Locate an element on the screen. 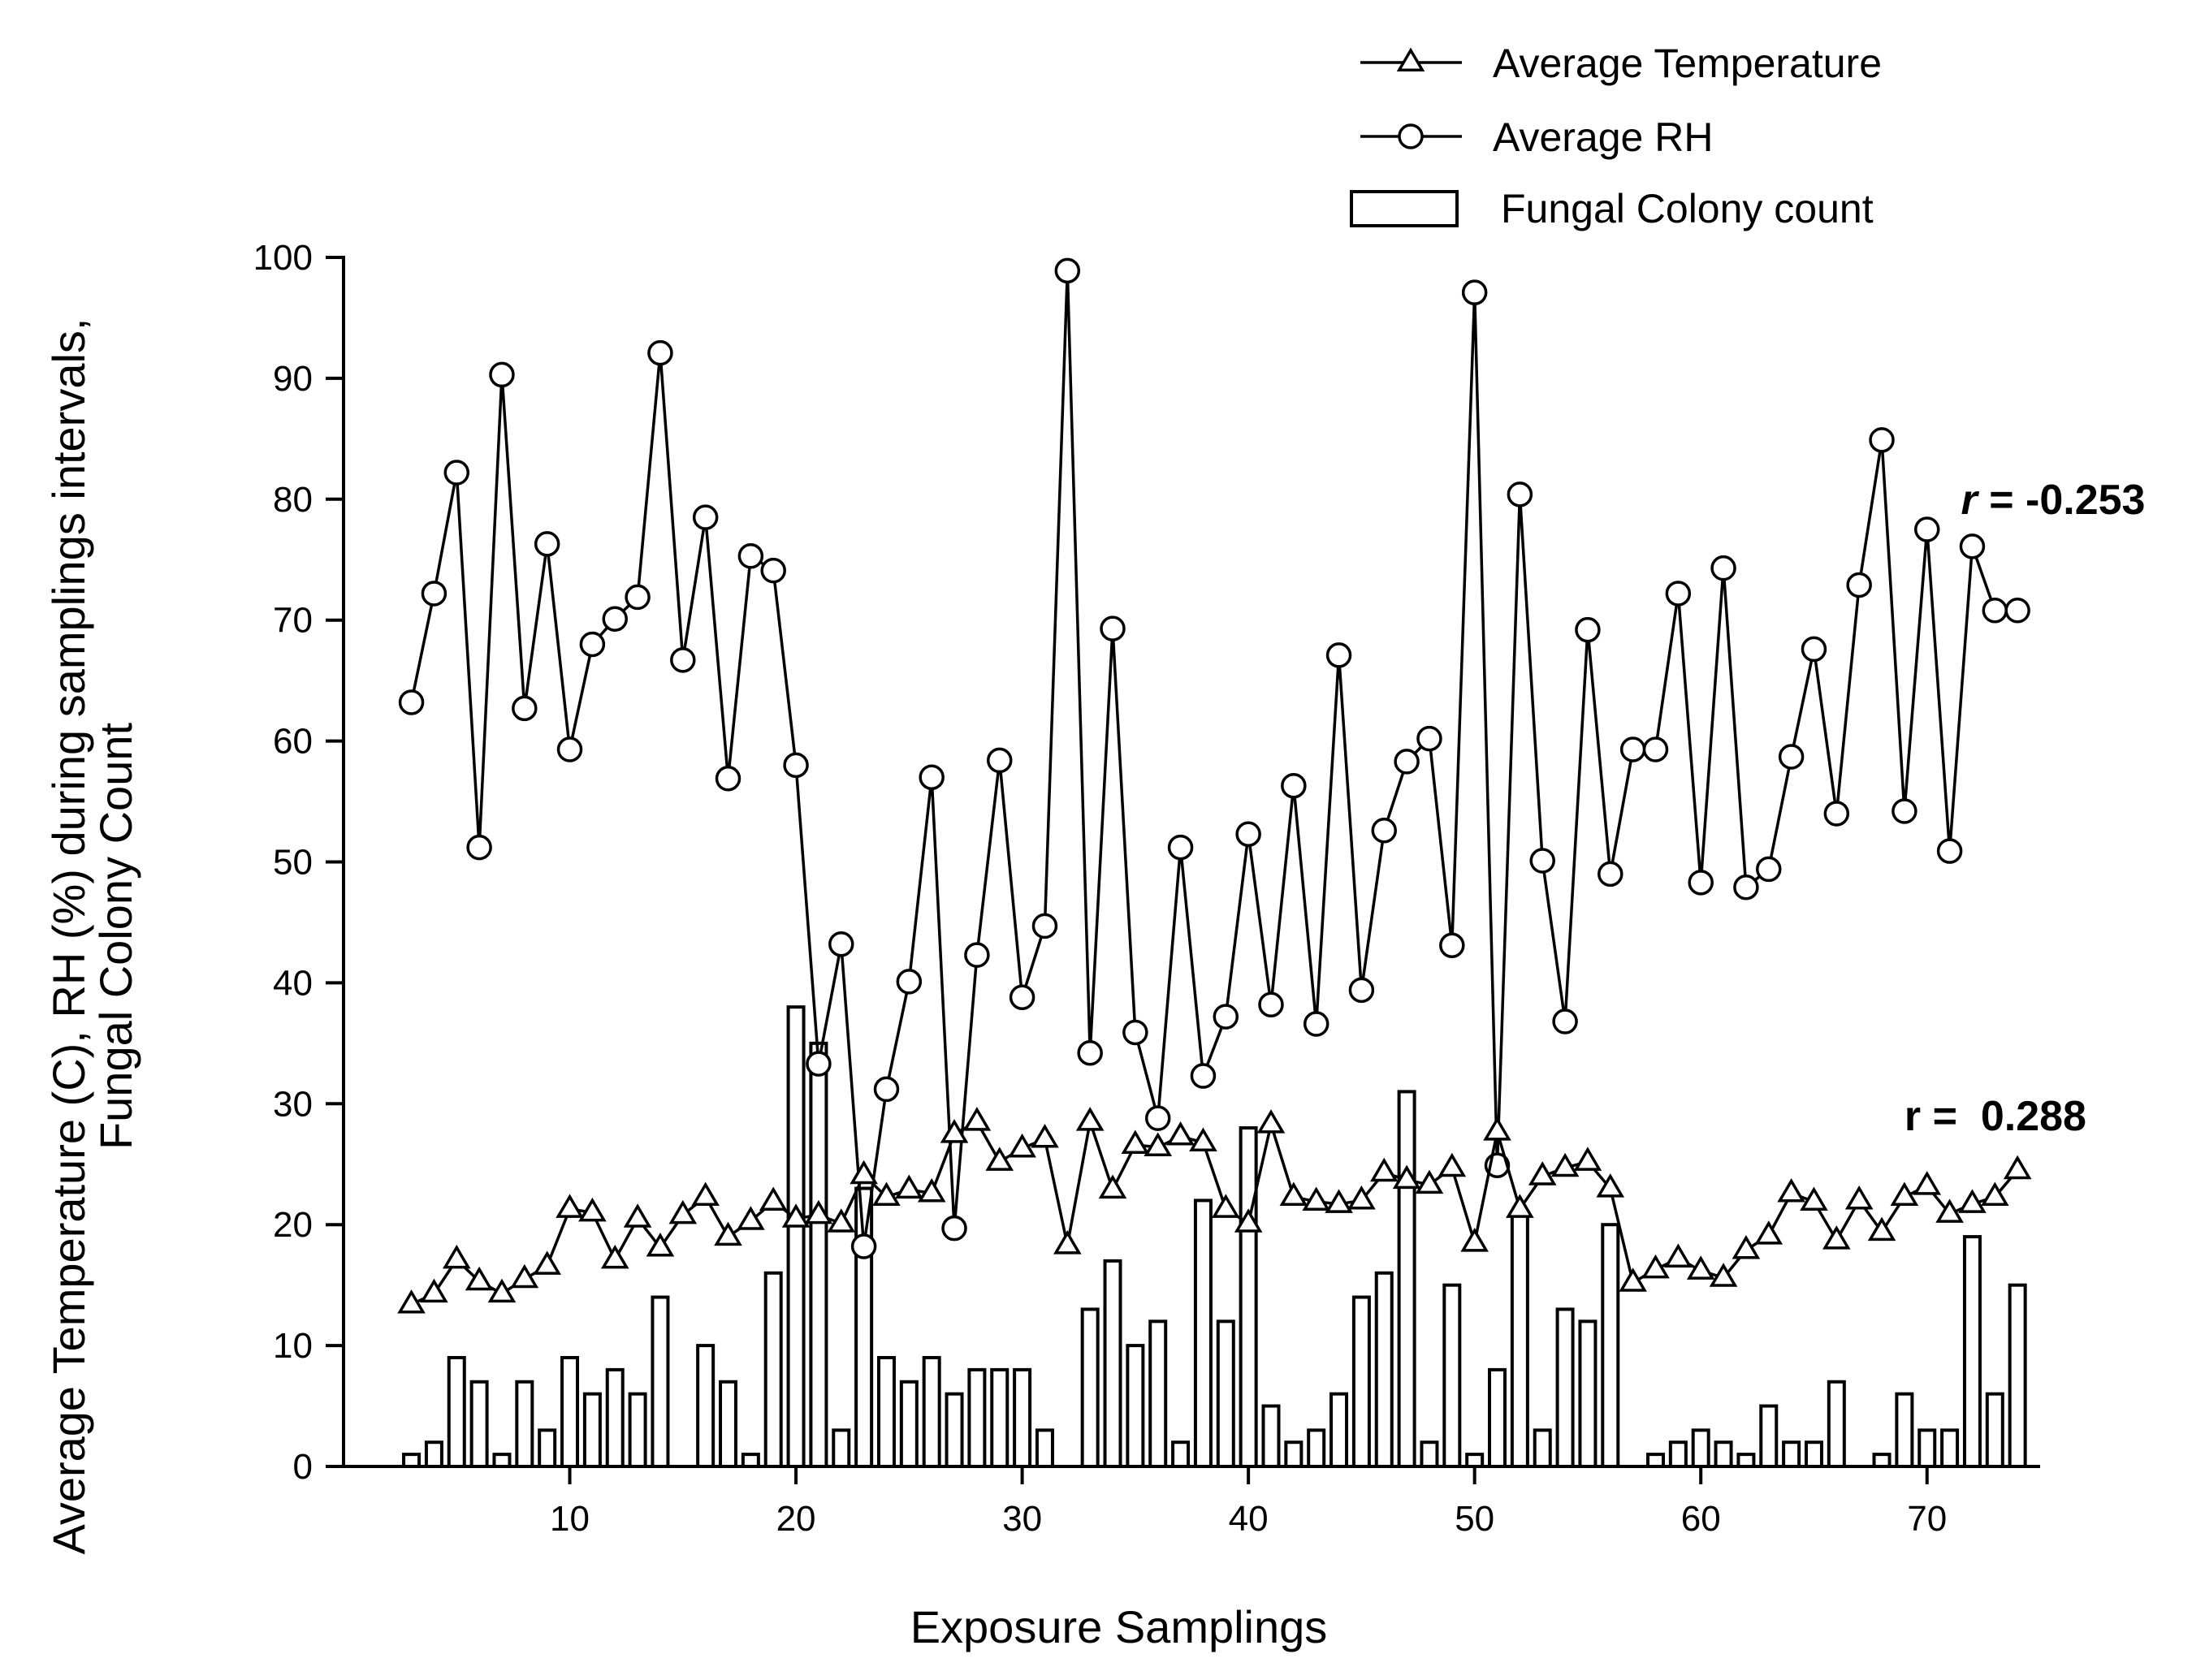 The height and width of the screenshot is (1680, 2205). x-axis-title: Exposure Samplings is located at coordinates (1119, 1626).